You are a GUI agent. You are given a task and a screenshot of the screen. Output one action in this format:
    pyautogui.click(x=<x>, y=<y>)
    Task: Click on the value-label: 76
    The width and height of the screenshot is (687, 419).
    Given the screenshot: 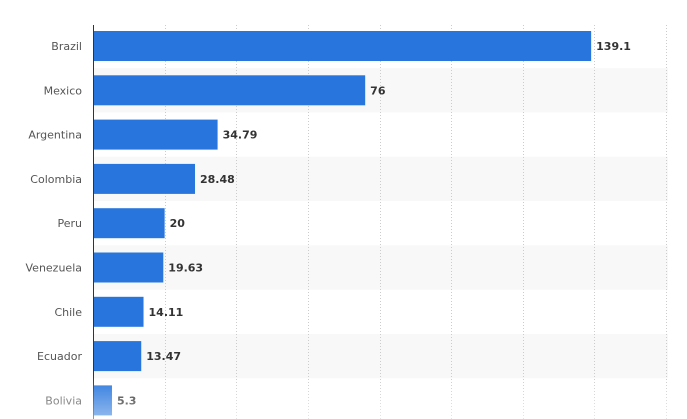 What is the action you would take?
    pyautogui.click(x=378, y=90)
    